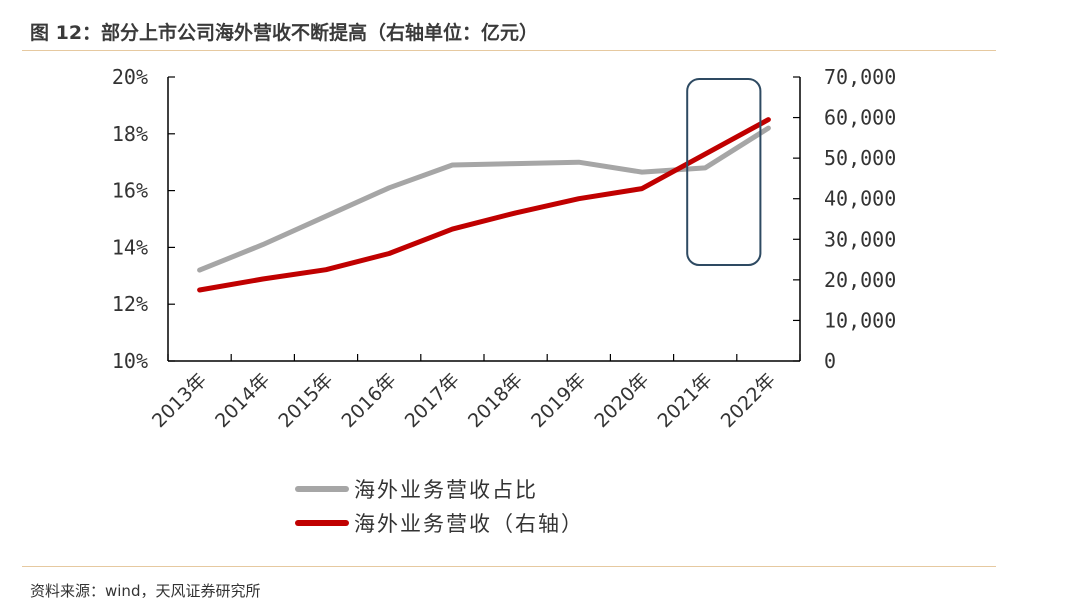 The image size is (1080, 612). Describe the element at coordinates (130, 247) in the screenshot. I see `left-axis-tick-label: 14%` at that location.